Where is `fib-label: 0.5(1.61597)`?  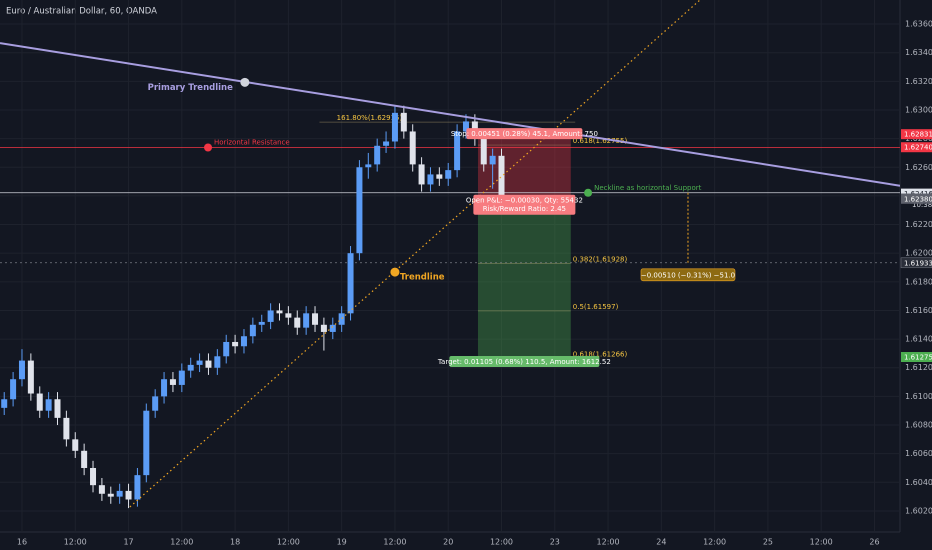 fib-label: 0.5(1.61597) is located at coordinates (596, 307).